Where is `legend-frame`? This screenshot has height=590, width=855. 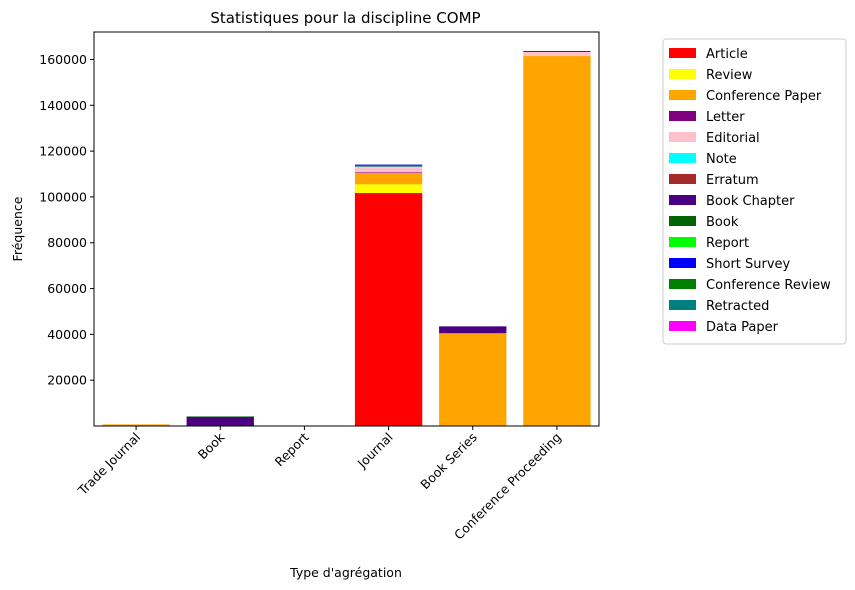 legend-frame is located at coordinates (754, 191).